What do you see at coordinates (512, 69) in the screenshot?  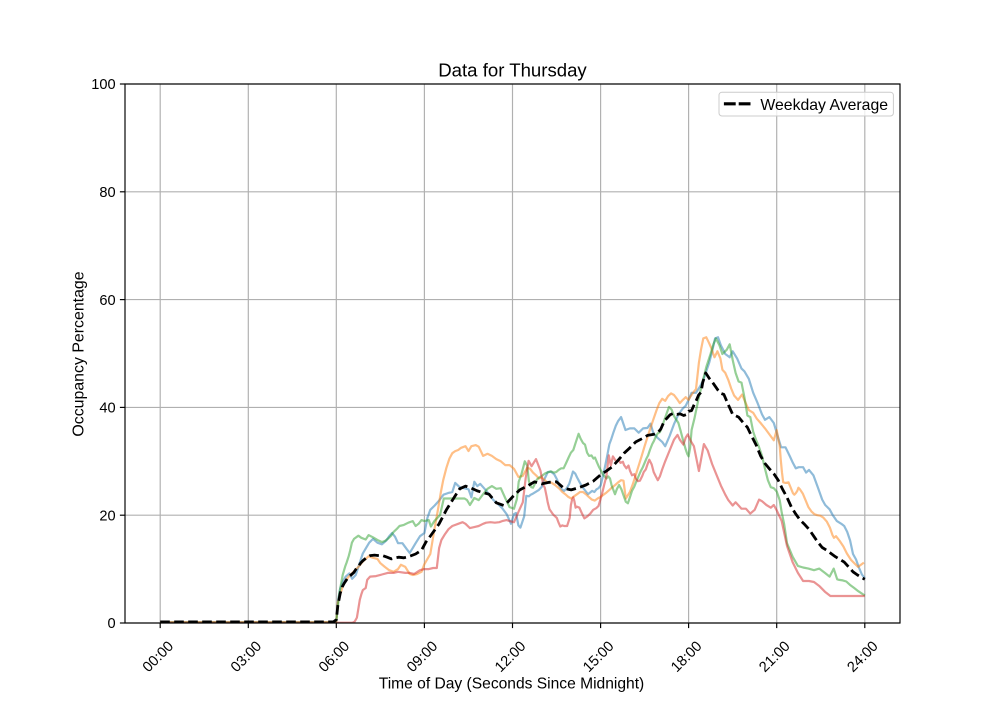 I see `svg-text: Data for Thursday` at bounding box center [512, 69].